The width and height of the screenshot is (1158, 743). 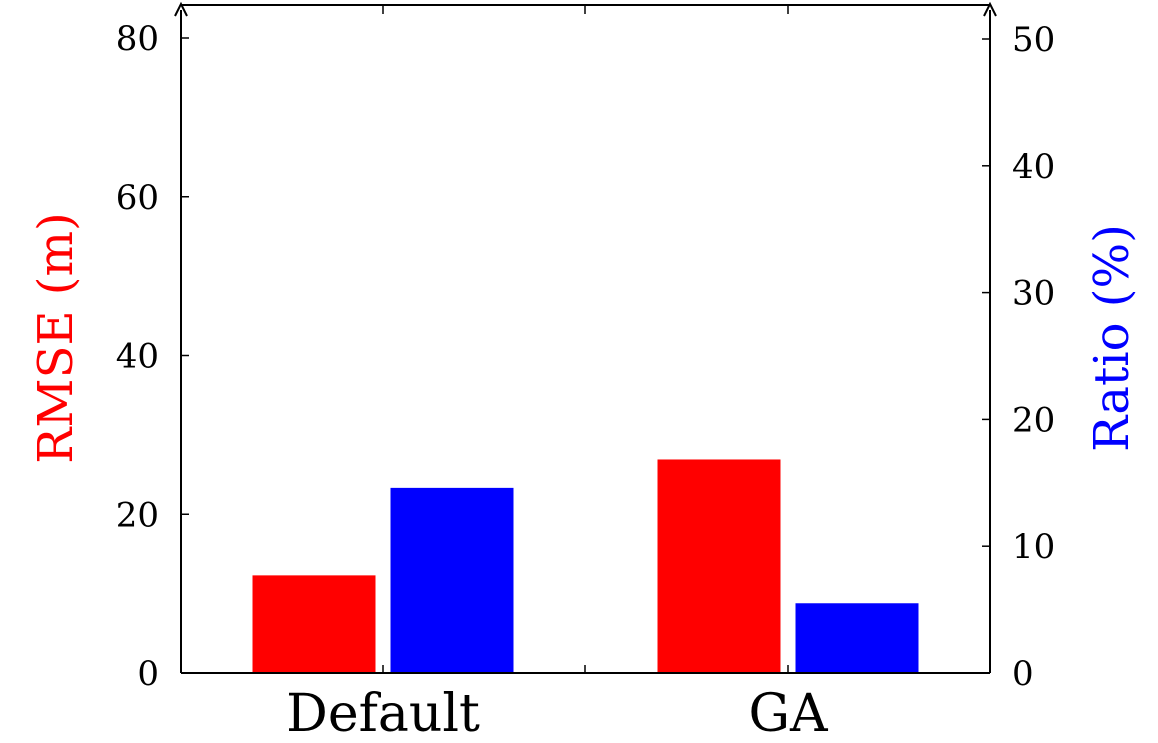 I want to click on bar-default-left, so click(x=314, y=624).